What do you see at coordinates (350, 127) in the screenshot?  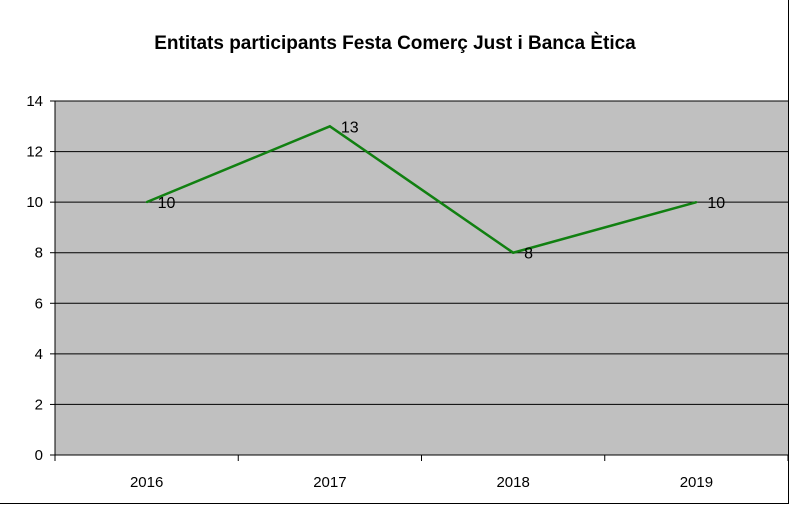 I see `data-label: 13` at bounding box center [350, 127].